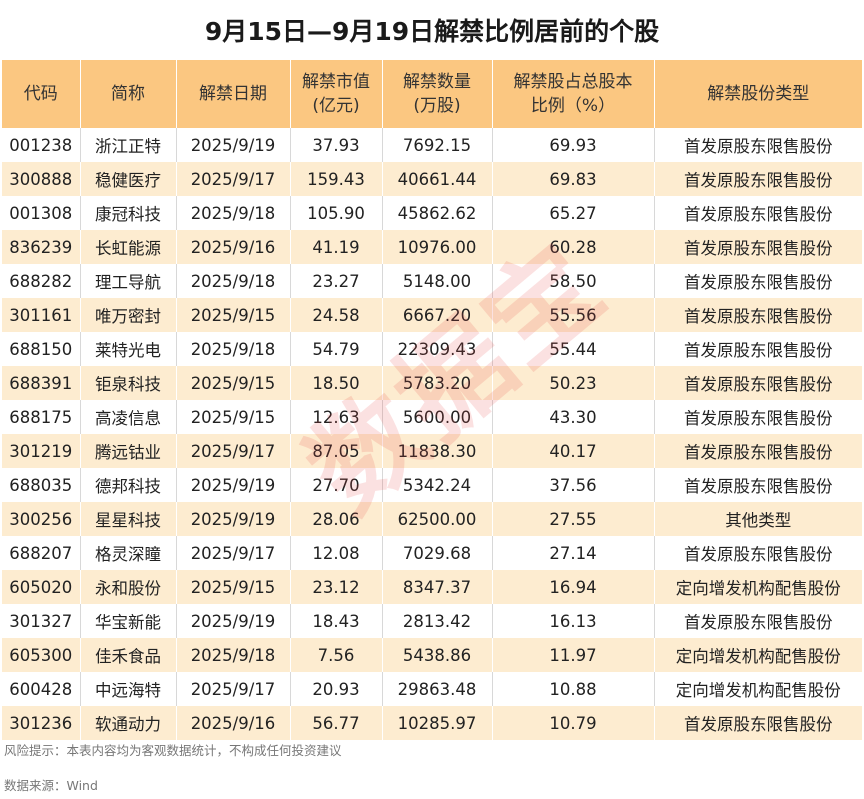 Image resolution: width=864 pixels, height=799 pixels. What do you see at coordinates (41, 315) in the screenshot?
I see `cell-code: 301161` at bounding box center [41, 315].